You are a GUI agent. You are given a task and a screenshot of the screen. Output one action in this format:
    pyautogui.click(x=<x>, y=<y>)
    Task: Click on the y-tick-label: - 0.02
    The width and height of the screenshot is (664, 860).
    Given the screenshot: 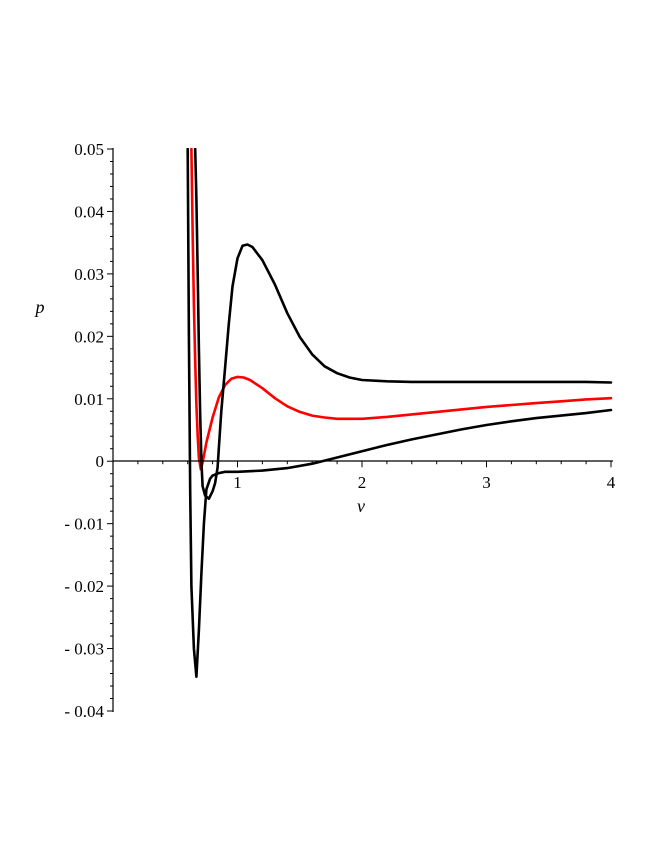 What is the action you would take?
    pyautogui.click(x=84, y=586)
    